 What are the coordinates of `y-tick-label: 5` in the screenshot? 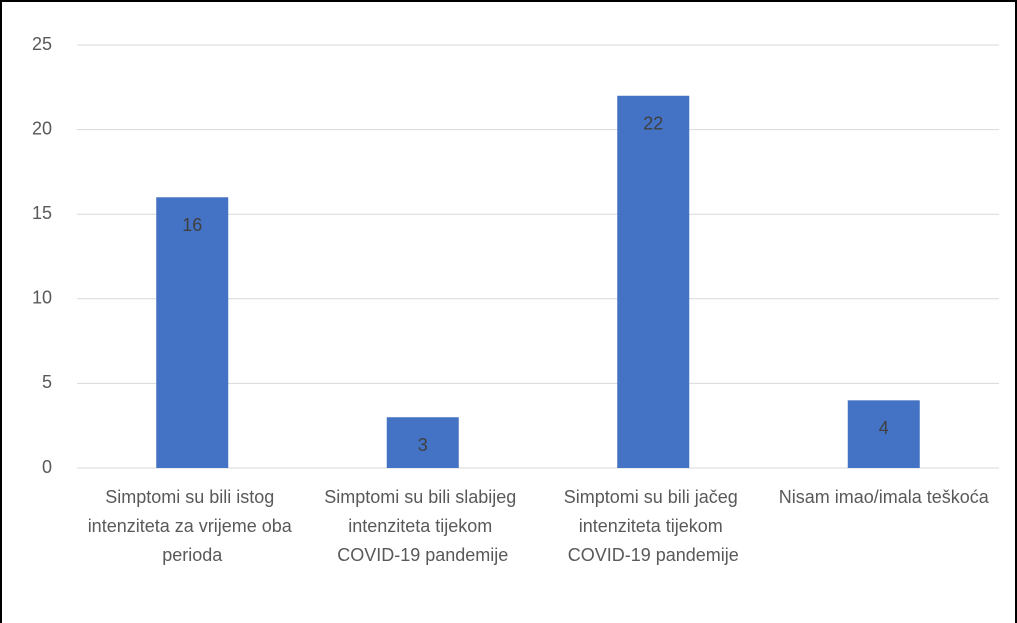 It's located at (47, 382).